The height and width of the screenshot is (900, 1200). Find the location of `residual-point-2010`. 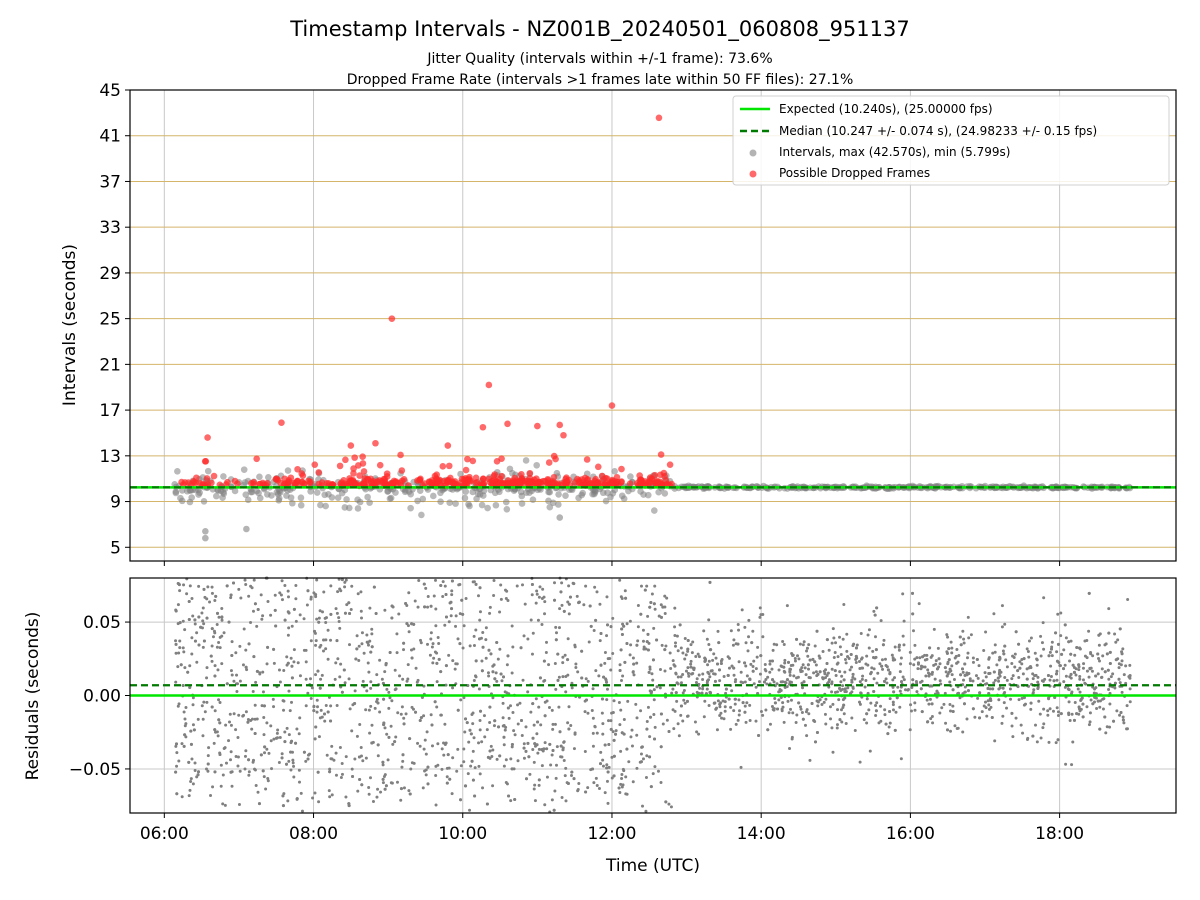

residual-point-2010 is located at coordinates (817, 701).